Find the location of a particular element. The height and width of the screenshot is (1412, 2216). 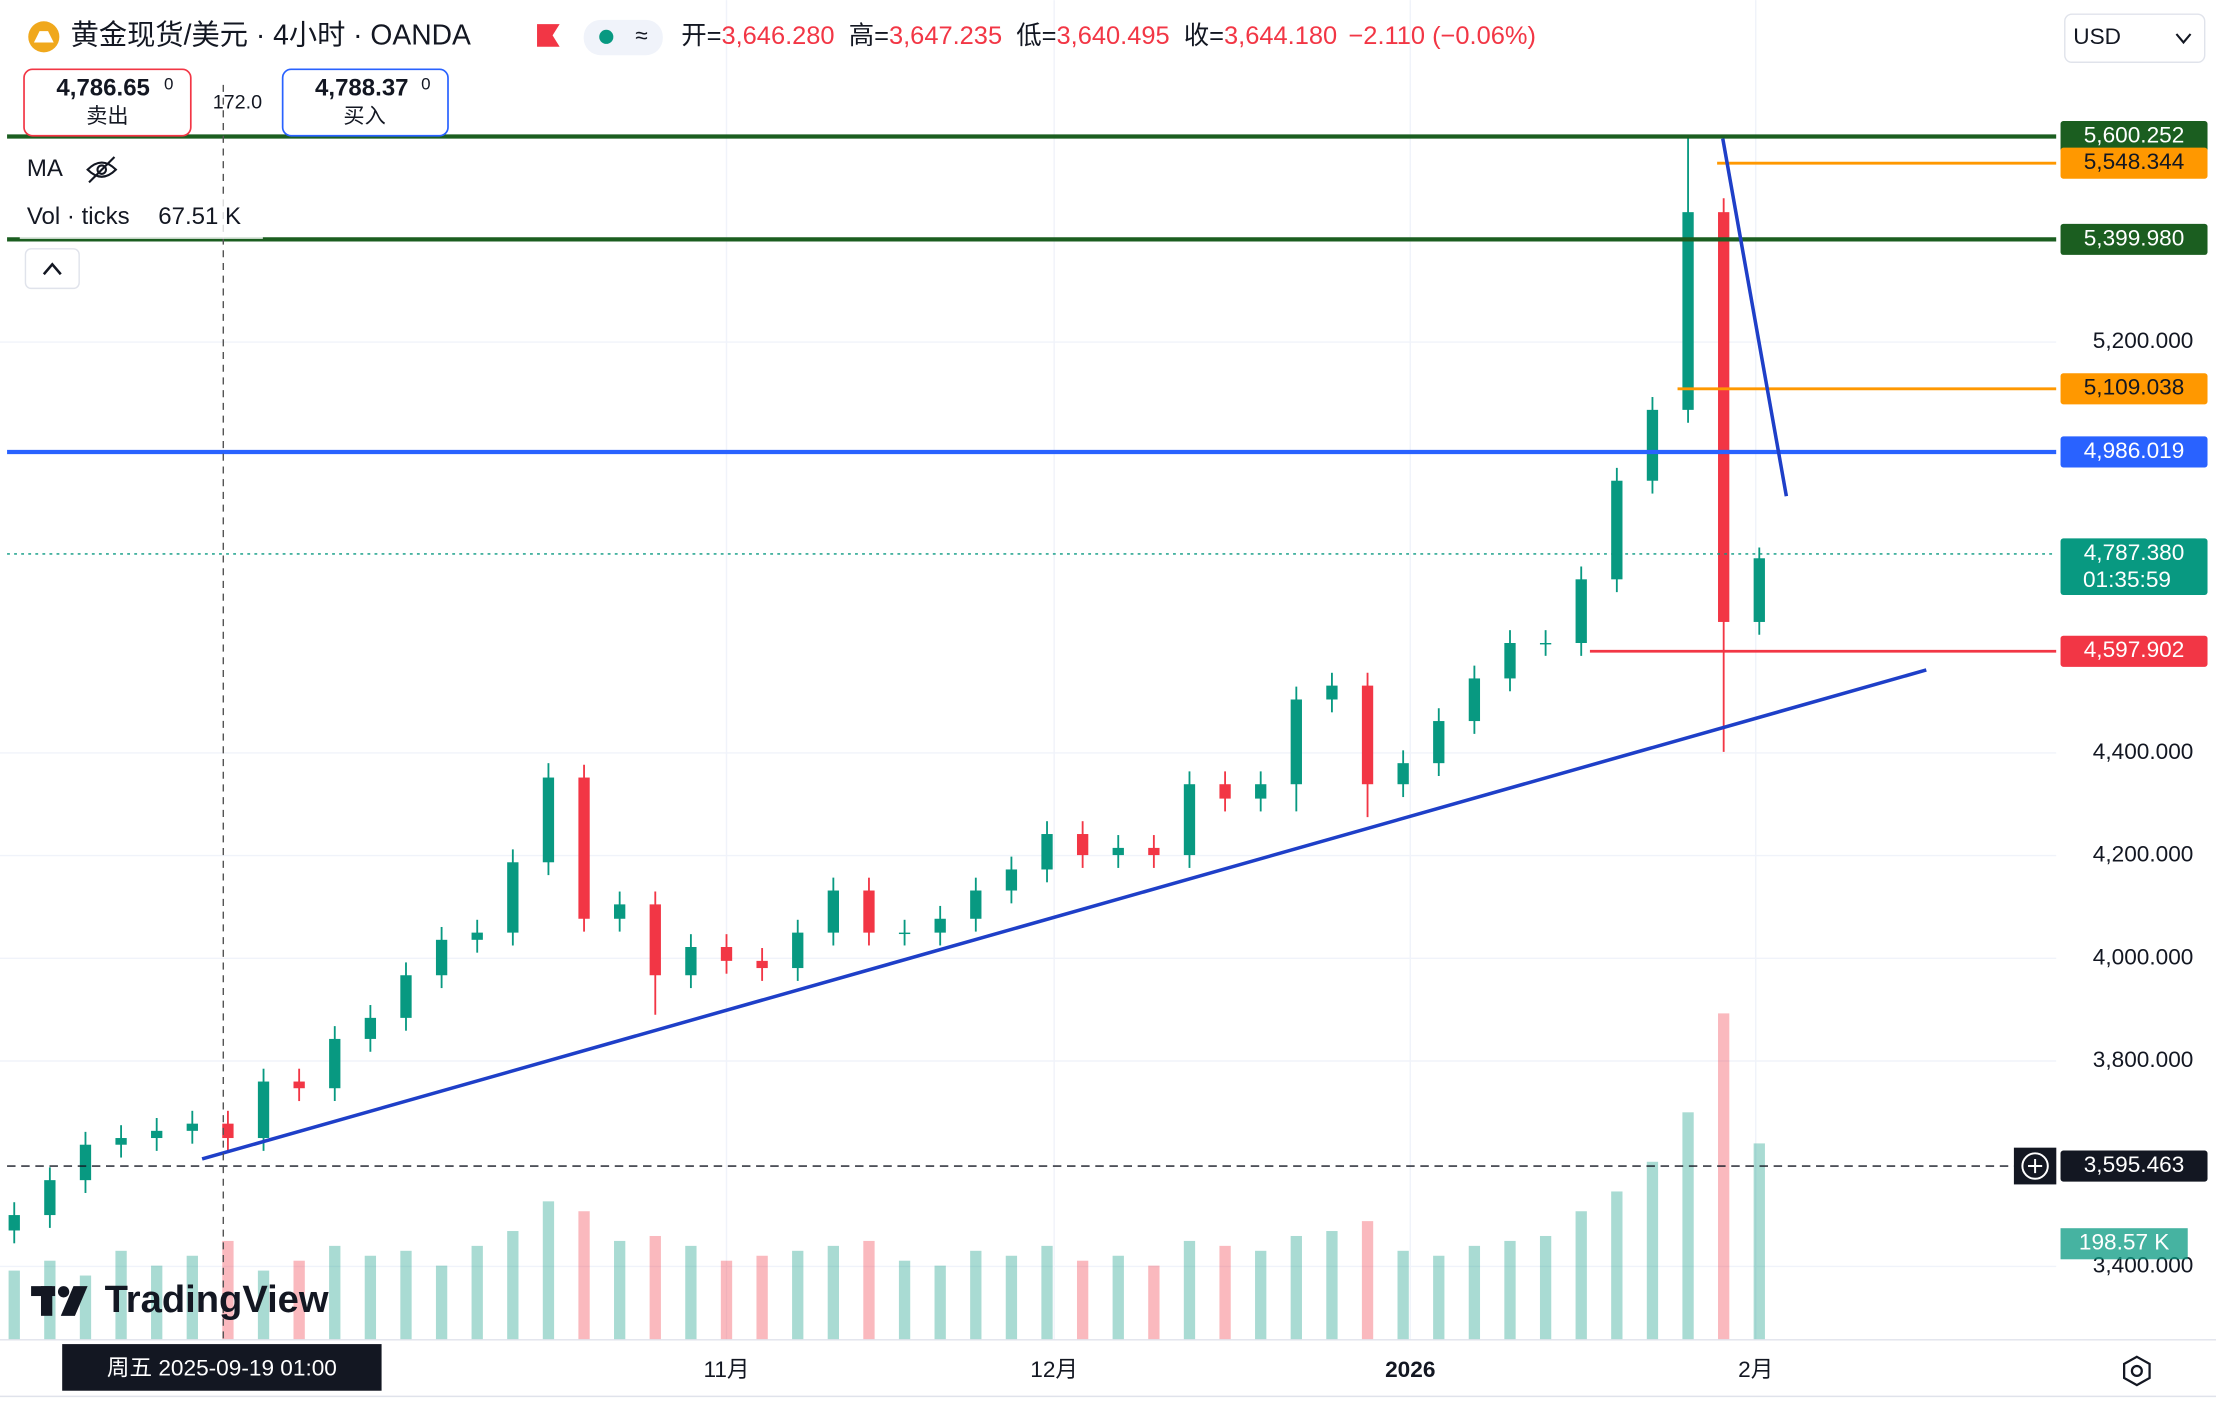

ohlc-value: 3,647.235 is located at coordinates (945, 36).